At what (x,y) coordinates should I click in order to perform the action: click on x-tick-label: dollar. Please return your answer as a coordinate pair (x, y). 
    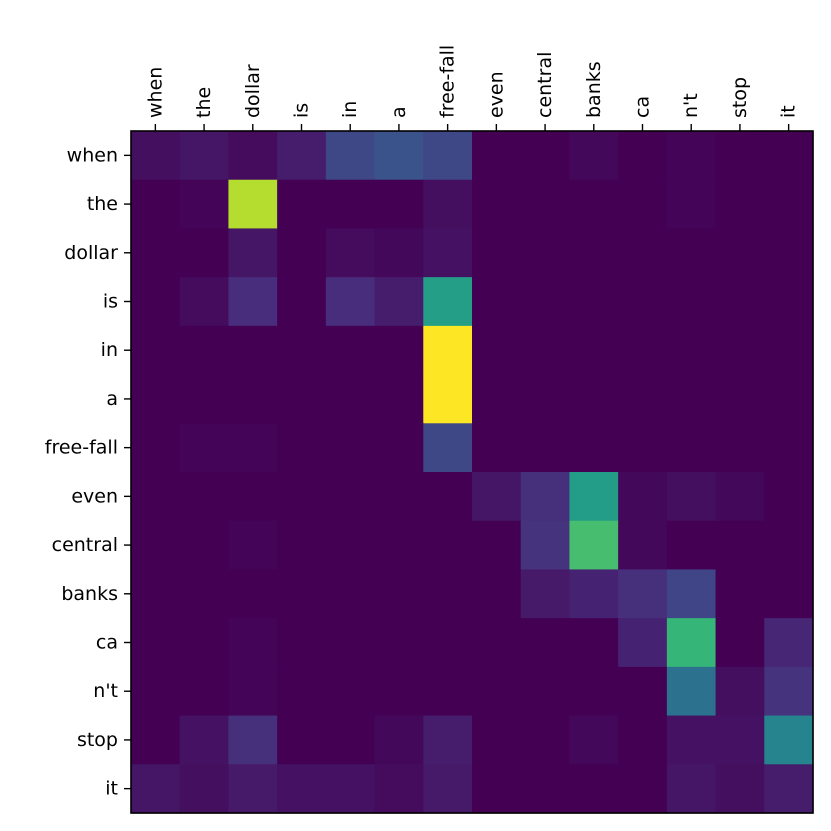
    Looking at the image, I should click on (253, 91).